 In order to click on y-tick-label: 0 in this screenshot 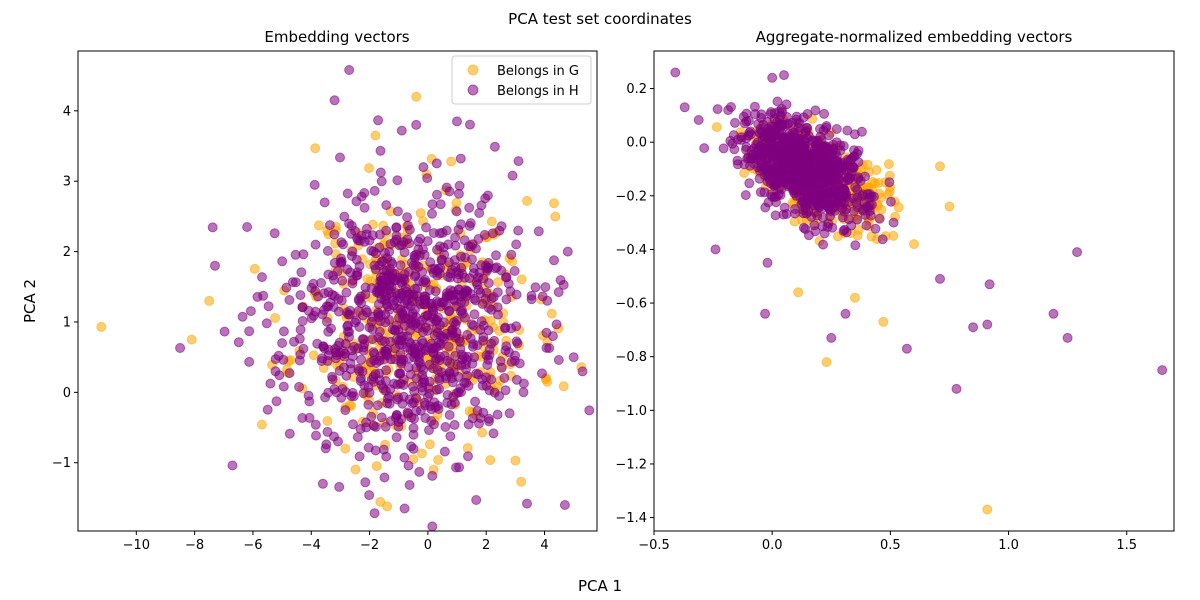, I will do `click(67, 393)`.